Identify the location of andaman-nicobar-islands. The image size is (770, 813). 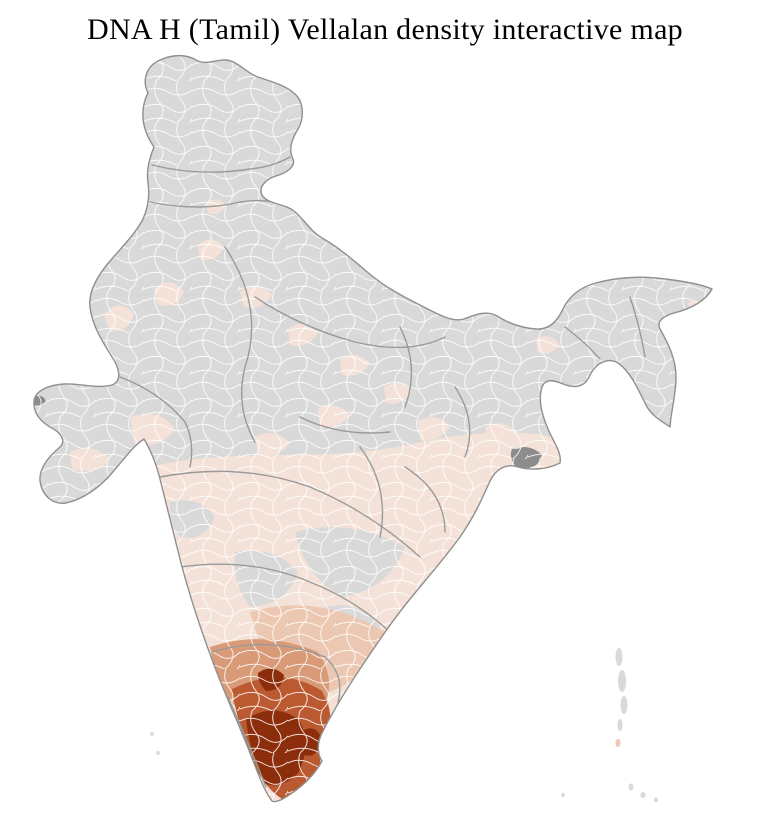
(609, 725).